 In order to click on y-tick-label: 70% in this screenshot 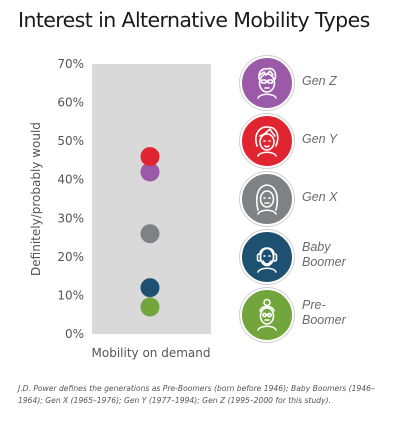, I will do `click(70, 64)`.